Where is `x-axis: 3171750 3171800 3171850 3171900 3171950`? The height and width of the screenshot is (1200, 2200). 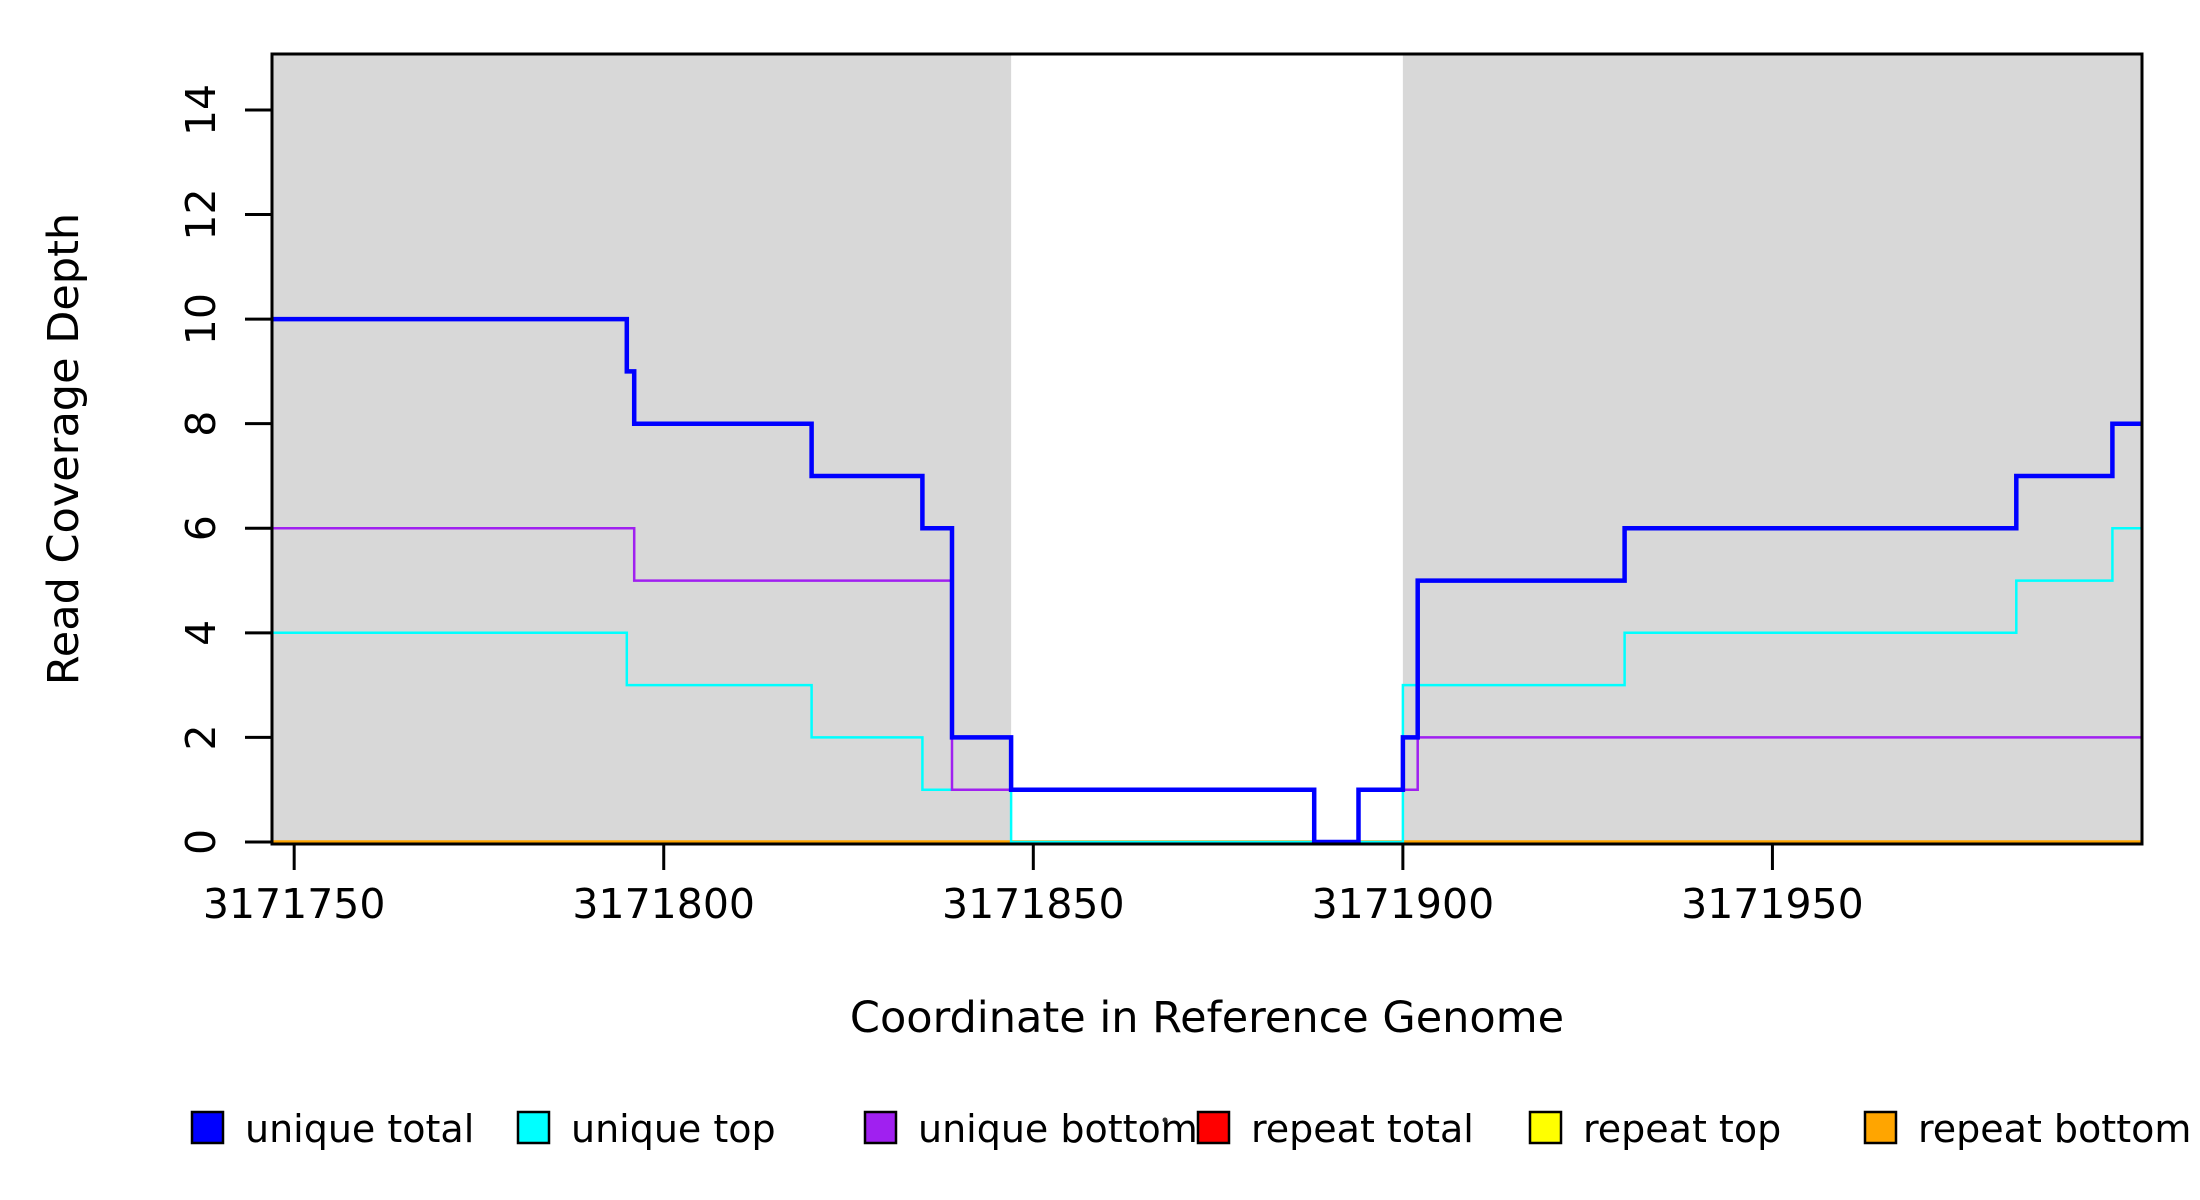
x-axis: 3171750 3171800 3171850 3171900 3171950 is located at coordinates (1033, 886).